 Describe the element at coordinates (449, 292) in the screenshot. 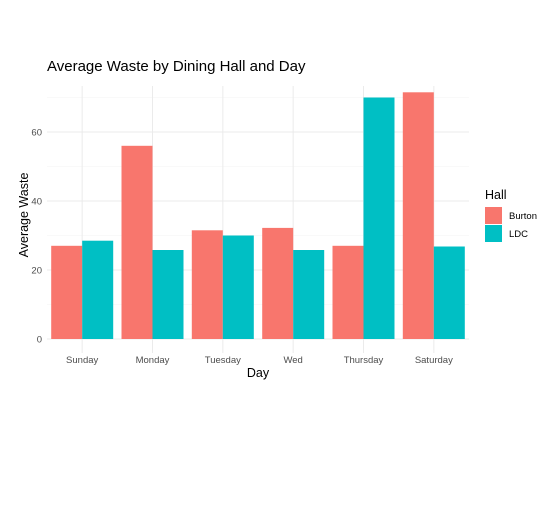

I see `bar-ldc-saturday` at that location.